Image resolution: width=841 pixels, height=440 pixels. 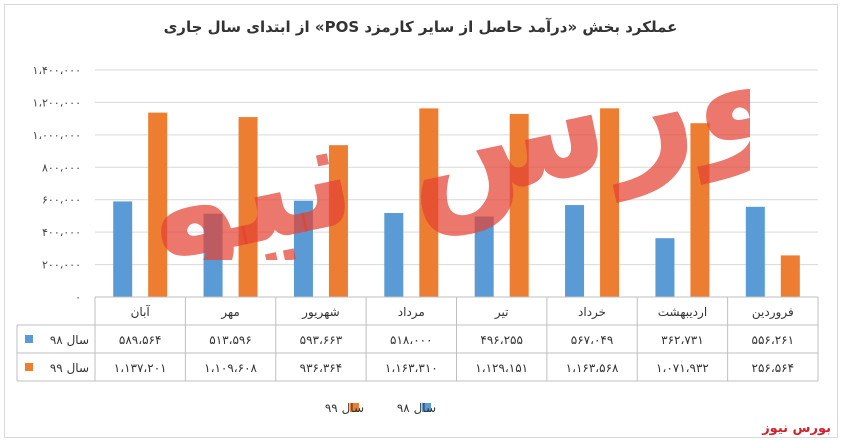 I want to click on y-tick-label: ۱،۴۰۰،۰۰۰, so click(x=57, y=70).